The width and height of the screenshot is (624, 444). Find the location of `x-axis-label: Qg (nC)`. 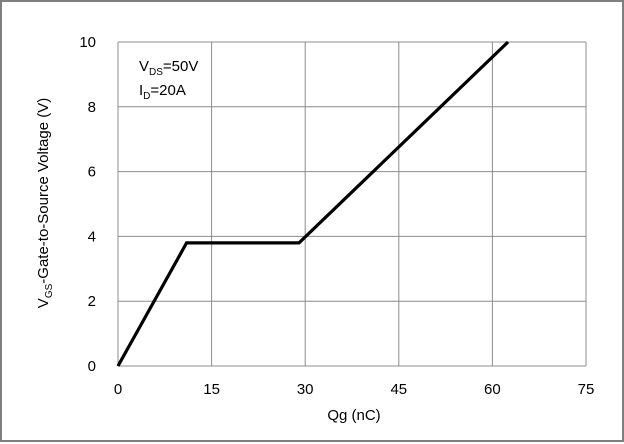

x-axis-label: Qg (nC) is located at coordinates (353, 415).